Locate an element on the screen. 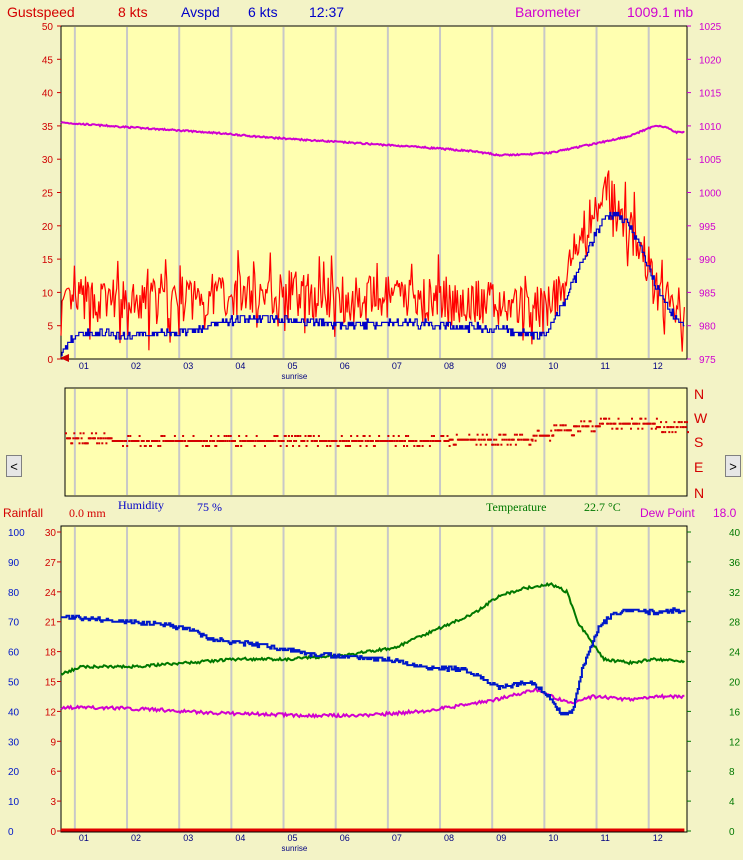 The image size is (743, 860). direction-label: N is located at coordinates (699, 493).